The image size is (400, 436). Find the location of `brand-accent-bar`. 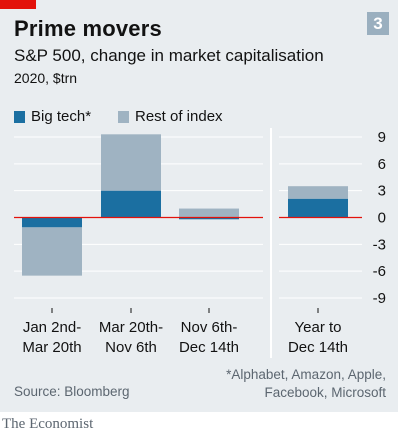

brand-accent-bar is located at coordinates (18, 4).